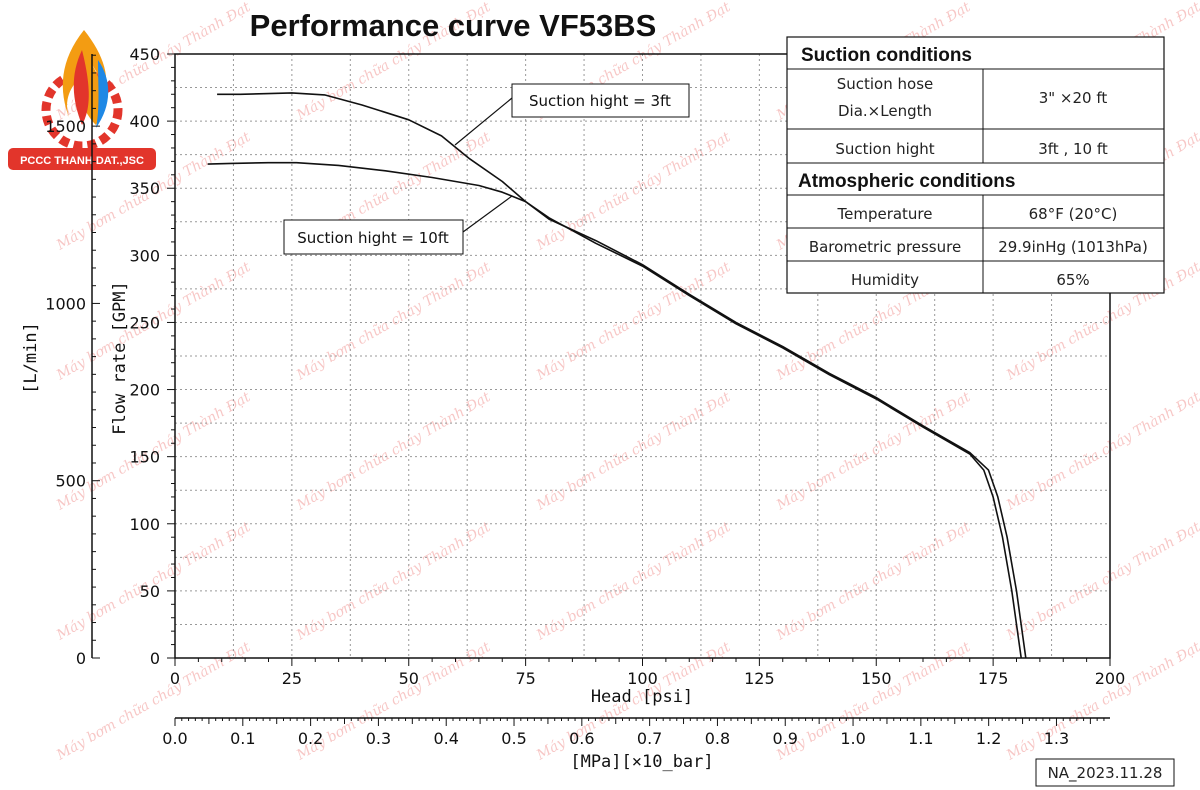 This screenshot has width=1200, height=790. What do you see at coordinates (65, 303) in the screenshot?
I see `lmin-tick-label: 1000` at bounding box center [65, 303].